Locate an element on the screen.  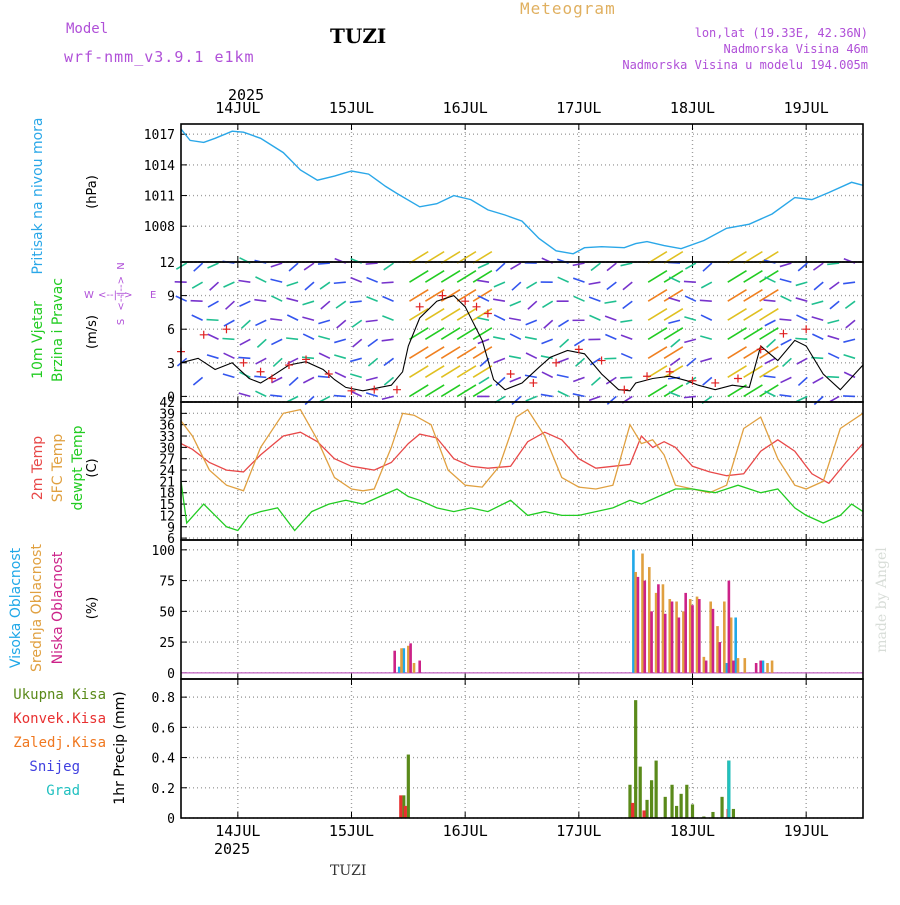
panel-border is located at coordinates (522, 193).